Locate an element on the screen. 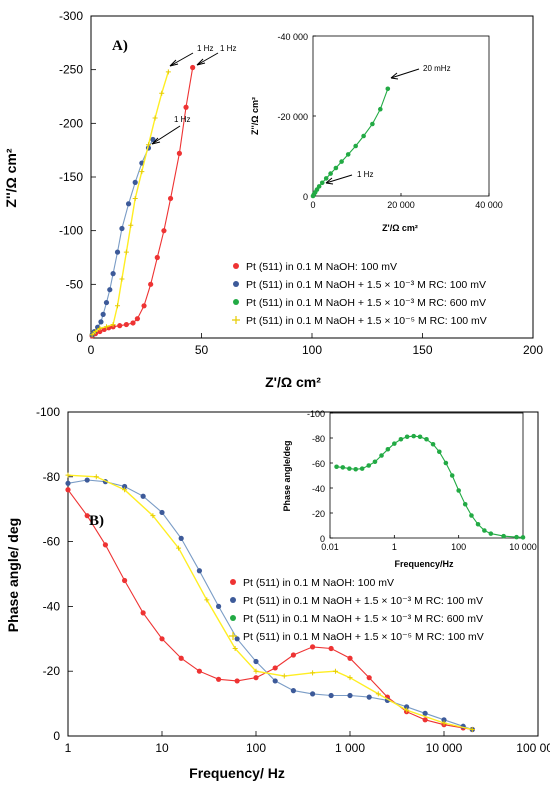  panel-a-y-axis-label: Z''/Ω cm² is located at coordinates (11, 177).